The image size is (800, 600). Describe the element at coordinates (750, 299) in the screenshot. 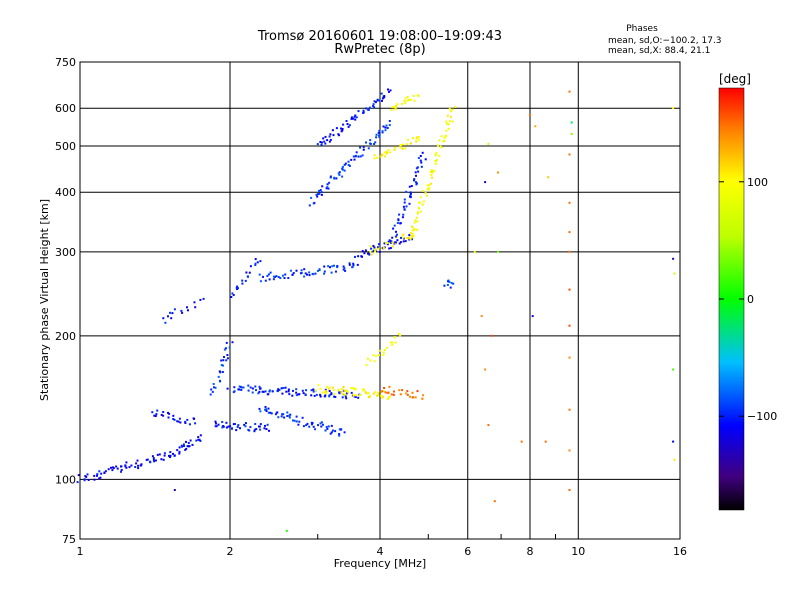

I see `colorbar-tick-label: 0` at that location.